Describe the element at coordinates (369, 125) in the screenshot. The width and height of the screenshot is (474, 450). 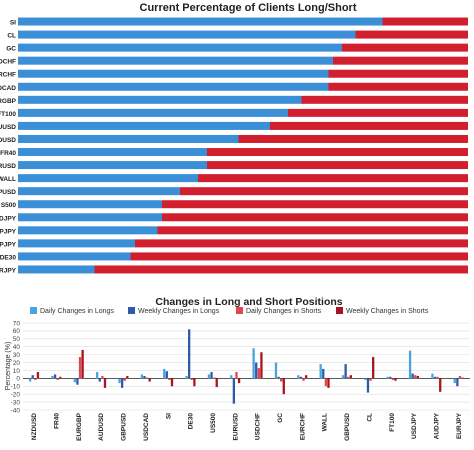
I see `bar-short-audusd` at that location.